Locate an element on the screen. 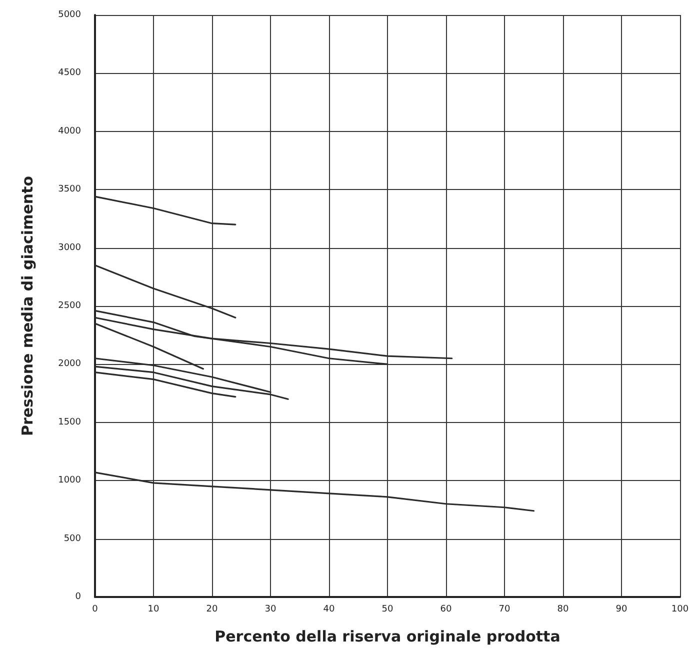 This screenshot has height=655, width=692. x-tick-label: 10 is located at coordinates (154, 609).